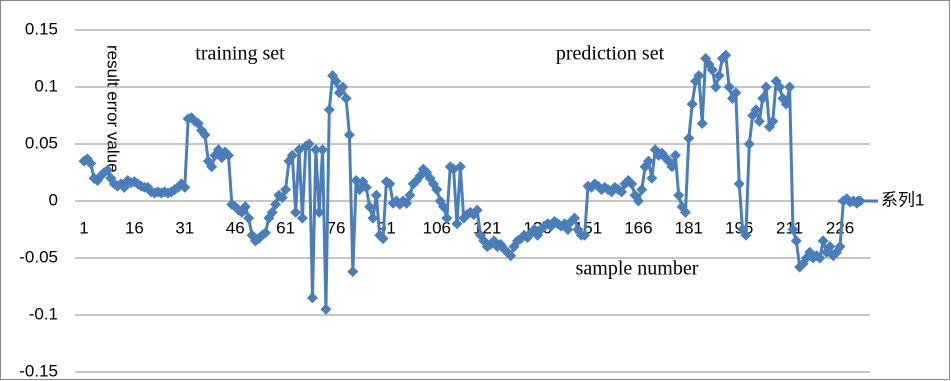 This screenshot has height=381, width=951. I want to click on y-tick-label: 0.05, so click(41, 142).